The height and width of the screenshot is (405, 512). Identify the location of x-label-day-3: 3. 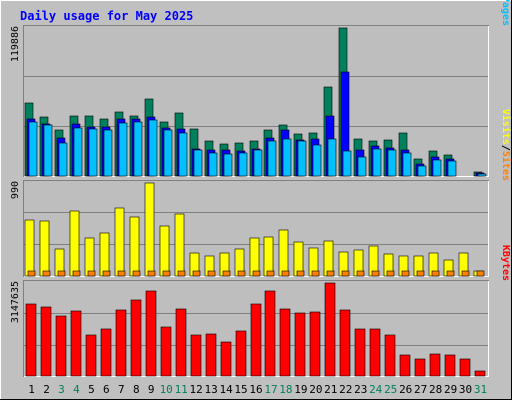
(61, 389).